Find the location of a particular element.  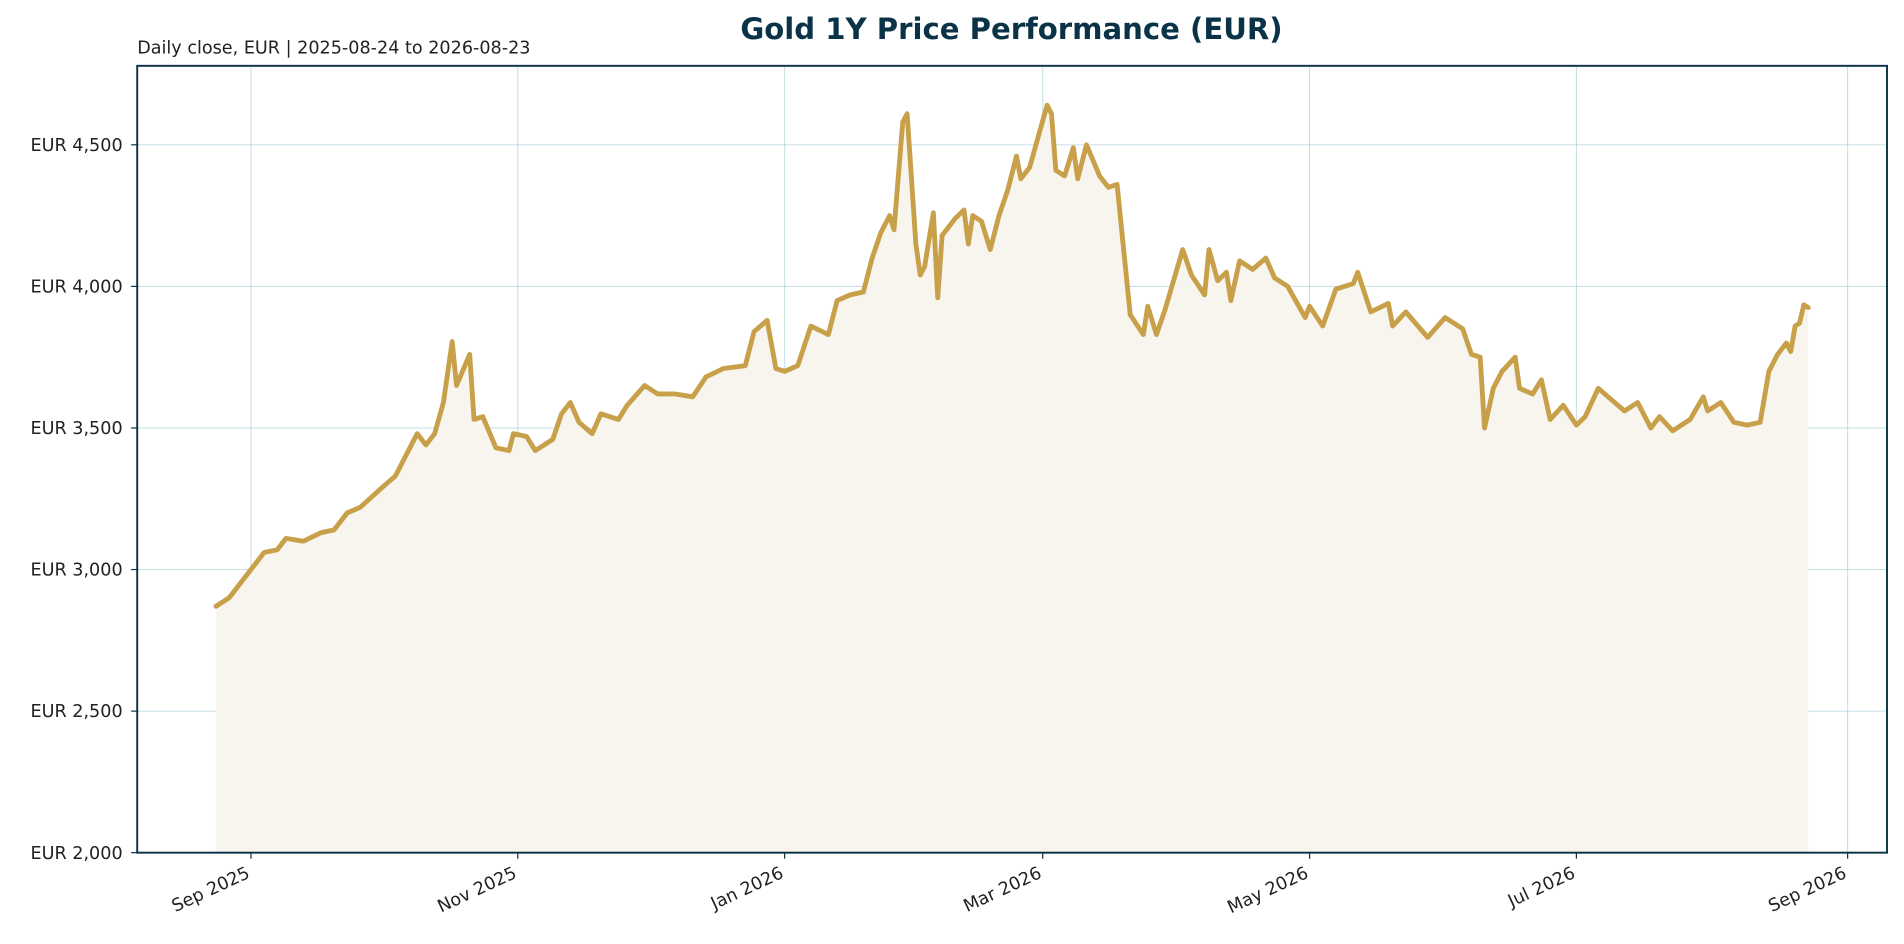

chart-title: Gold 1Y Price Performance (EUR) is located at coordinates (1011, 29).